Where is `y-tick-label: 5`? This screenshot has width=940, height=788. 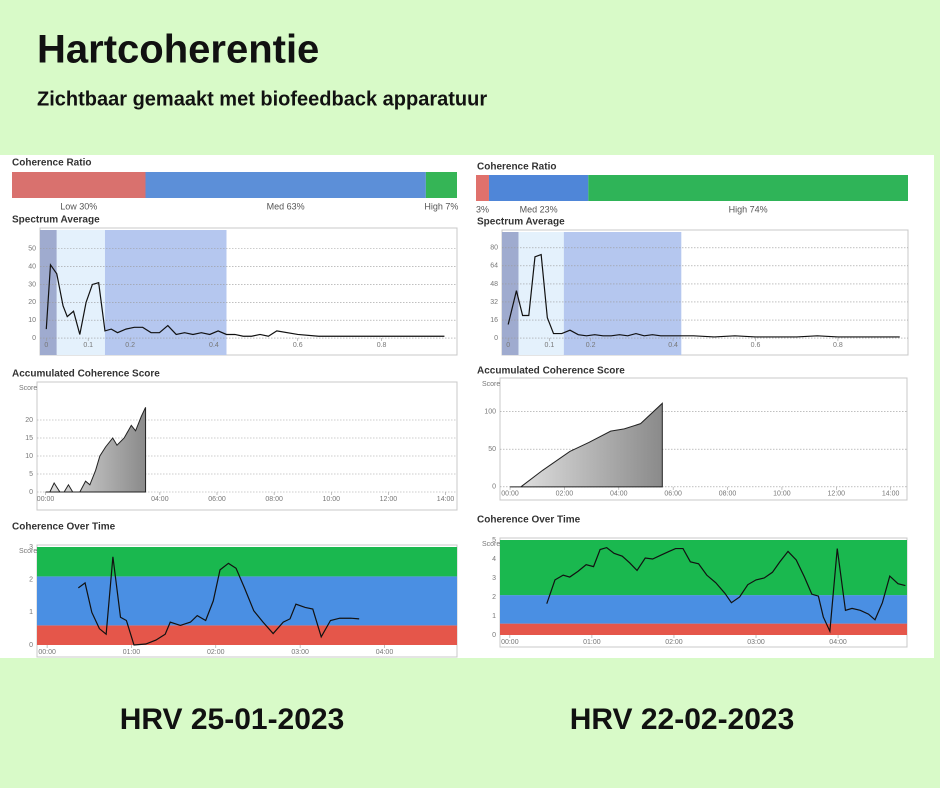
y-tick-label: 5 is located at coordinates (31, 474).